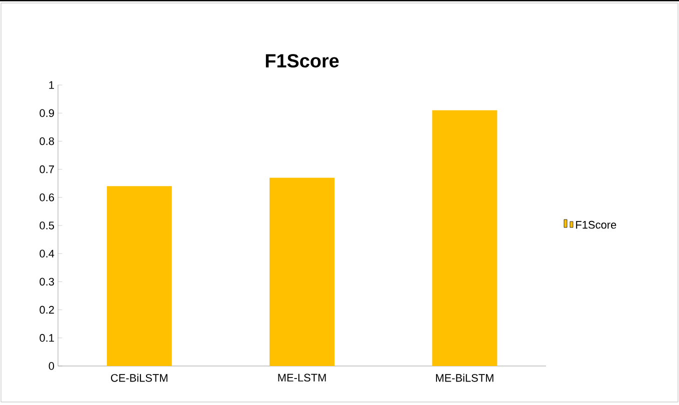 Image resolution: width=679 pixels, height=405 pixels. I want to click on y-tick-label: 0.8, so click(47, 141).